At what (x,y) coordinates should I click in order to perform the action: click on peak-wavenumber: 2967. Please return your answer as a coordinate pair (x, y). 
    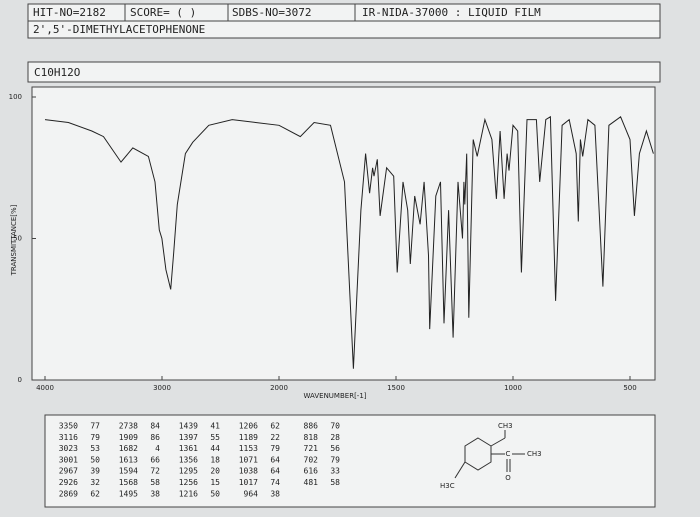
    Looking at the image, I should click on (68, 471).